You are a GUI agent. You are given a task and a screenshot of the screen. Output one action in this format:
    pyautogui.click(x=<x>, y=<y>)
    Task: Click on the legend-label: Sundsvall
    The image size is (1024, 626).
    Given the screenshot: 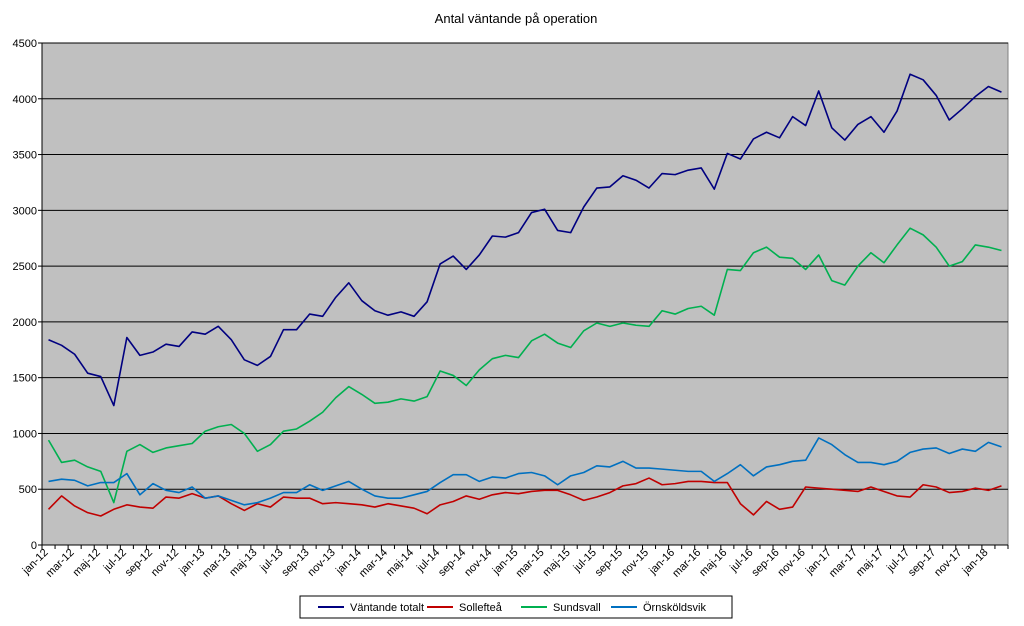 What is the action you would take?
    pyautogui.click(x=577, y=608)
    